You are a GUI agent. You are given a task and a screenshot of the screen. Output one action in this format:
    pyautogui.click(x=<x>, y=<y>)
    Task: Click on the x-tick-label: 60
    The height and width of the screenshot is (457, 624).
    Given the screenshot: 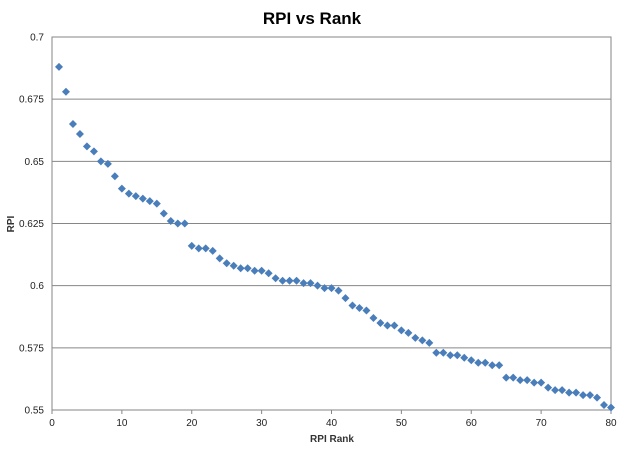 What is the action you would take?
    pyautogui.click(x=472, y=423)
    